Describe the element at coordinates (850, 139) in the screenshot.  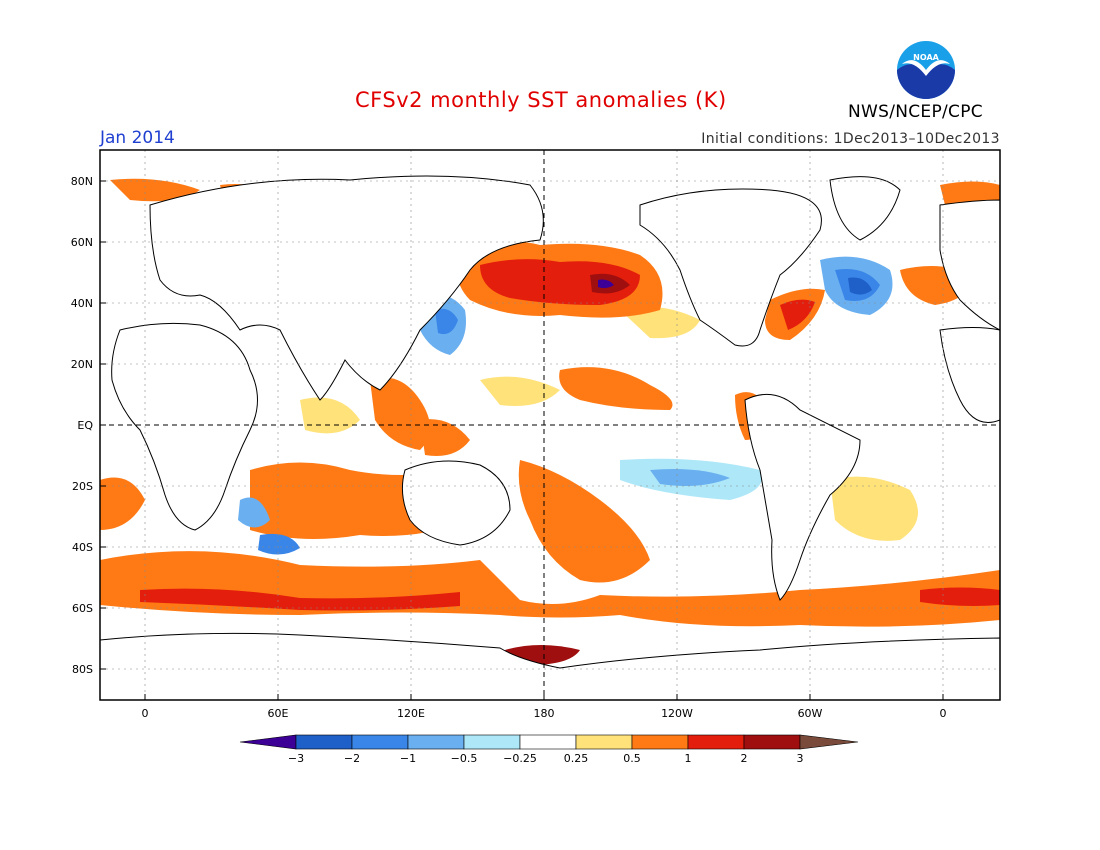
I see `initial-conditions: Initial conditions: 1Dec2013–10Dec2013` at that location.